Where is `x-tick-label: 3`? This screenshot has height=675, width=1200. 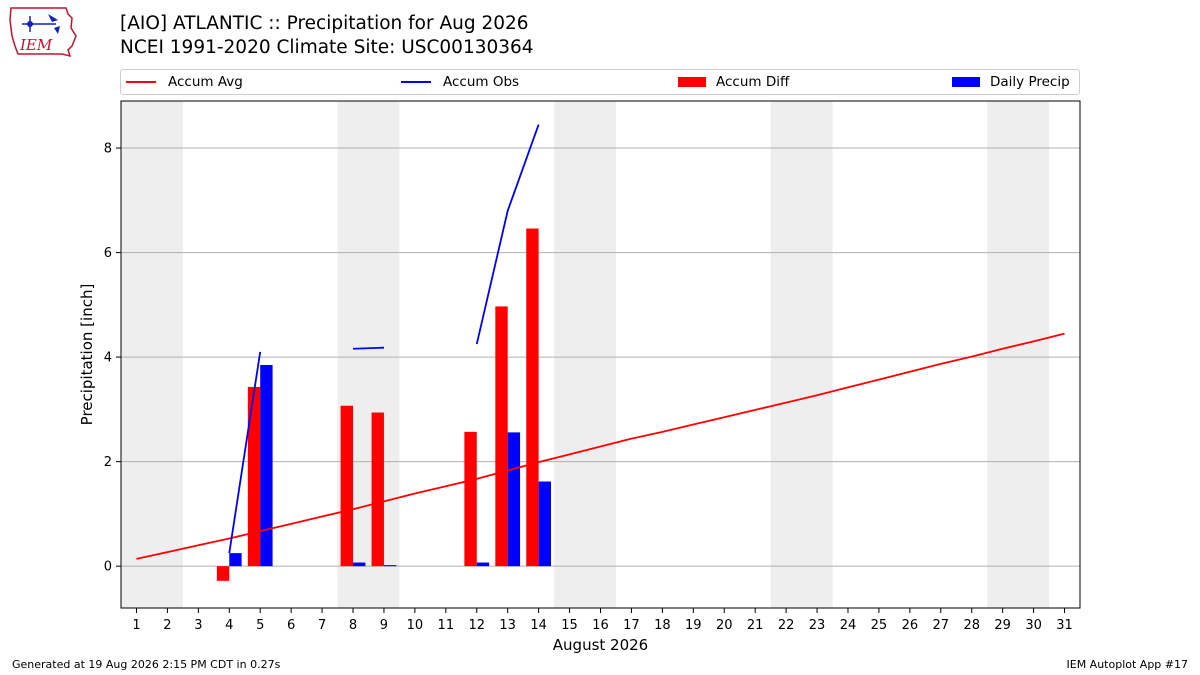 x-tick-label: 3 is located at coordinates (198, 625).